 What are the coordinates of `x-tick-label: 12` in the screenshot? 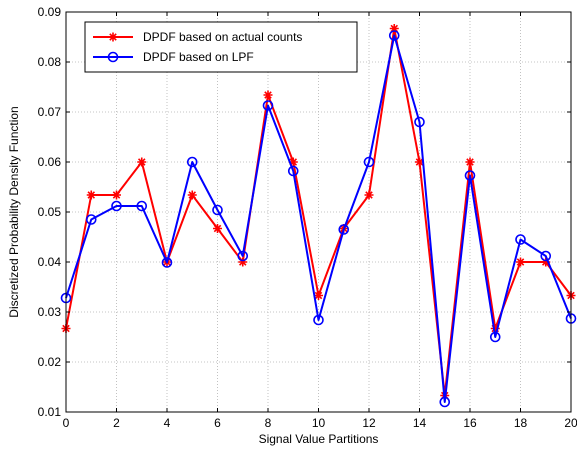 It's located at (369, 423).